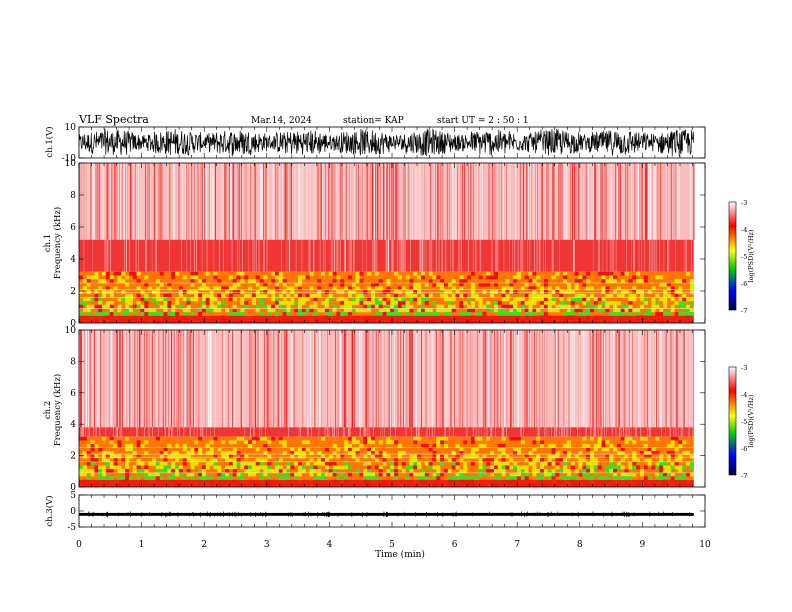 This screenshot has width=792, height=612. I want to click on x-tick-label: 6, so click(455, 545).